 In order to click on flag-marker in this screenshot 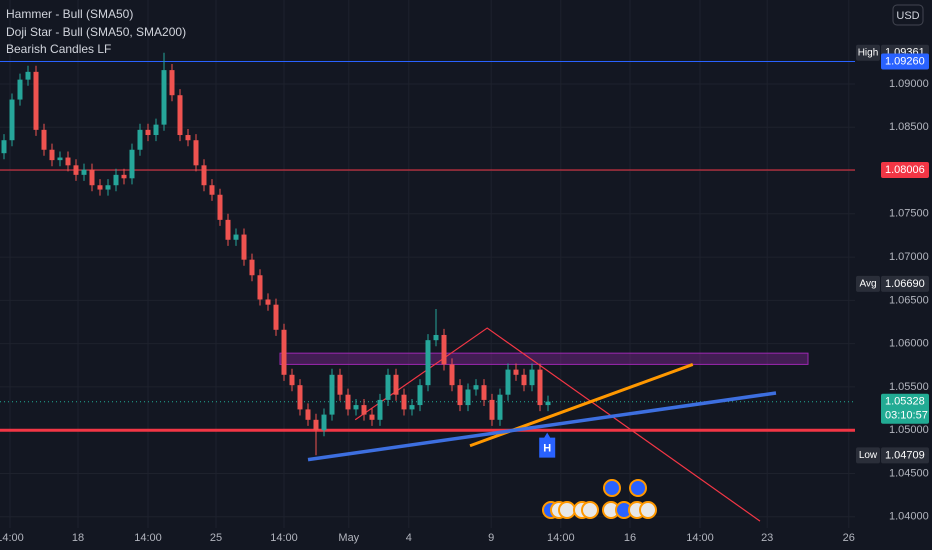, I will do `click(547, 445)`.